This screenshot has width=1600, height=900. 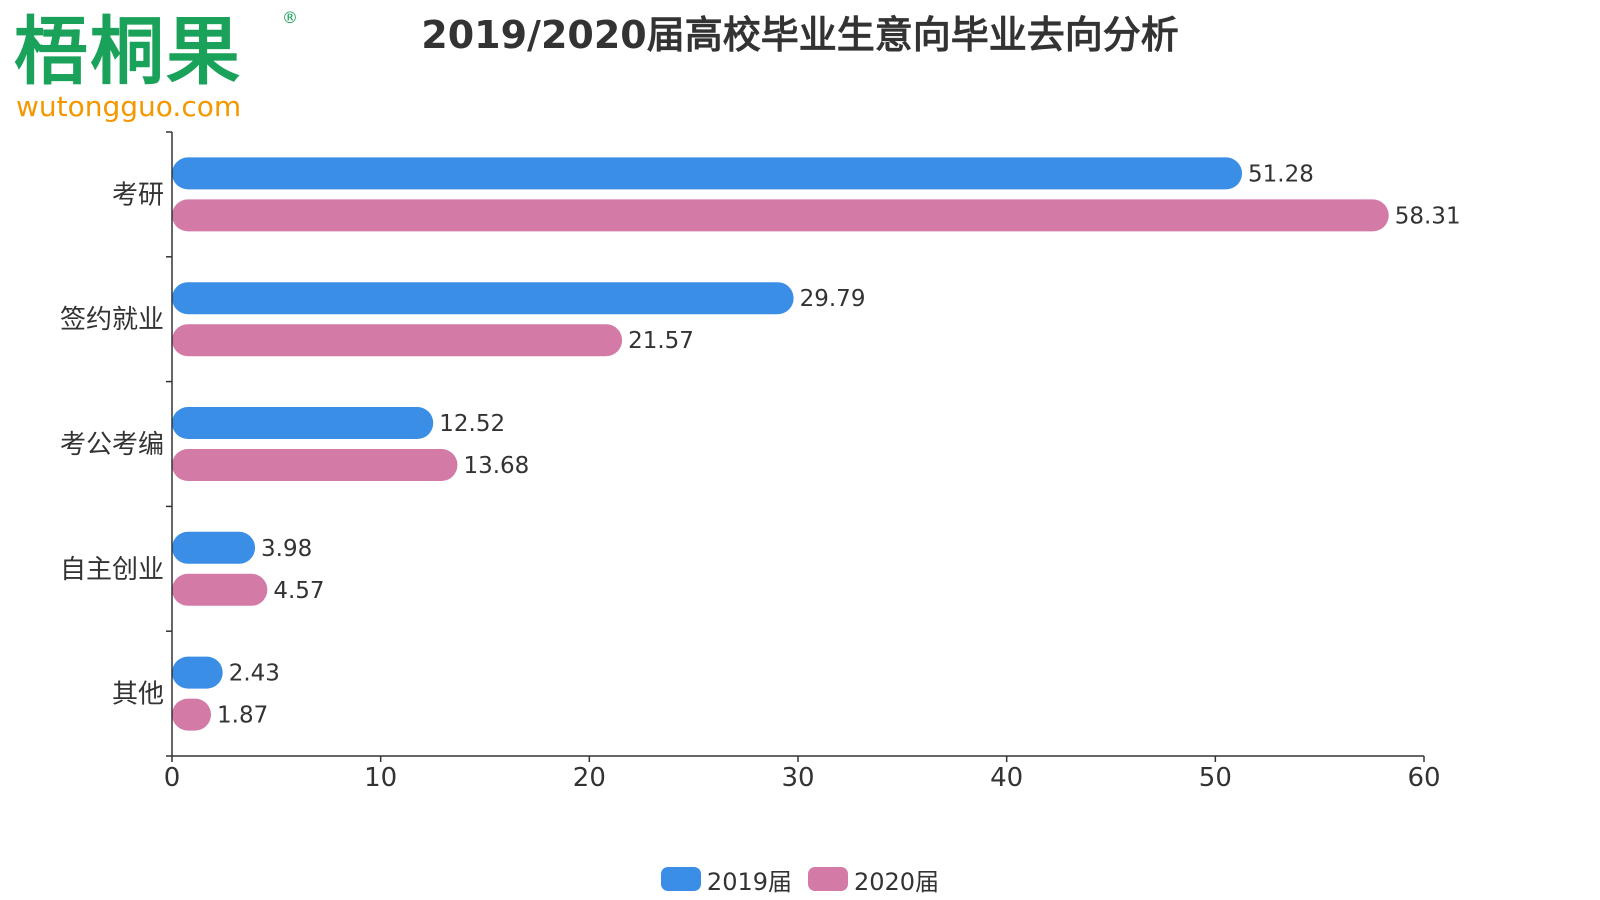 What do you see at coordinates (496, 466) in the screenshot?
I see `data-label: 13.68` at bounding box center [496, 466].